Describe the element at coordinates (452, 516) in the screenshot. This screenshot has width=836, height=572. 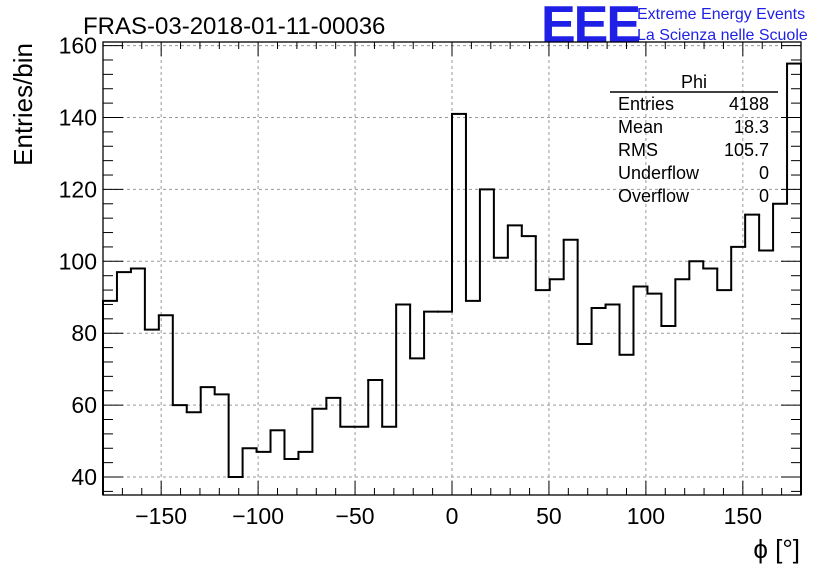
I see `x-tick-label: 0` at that location.